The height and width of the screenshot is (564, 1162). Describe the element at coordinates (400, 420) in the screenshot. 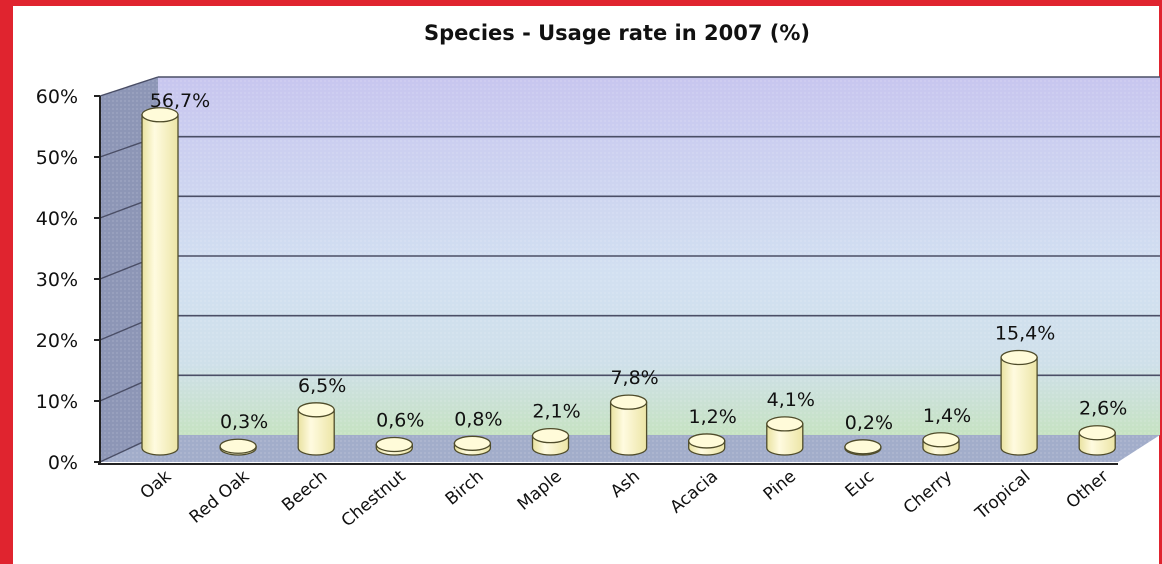

I see `value-label: 0,6%` at that location.